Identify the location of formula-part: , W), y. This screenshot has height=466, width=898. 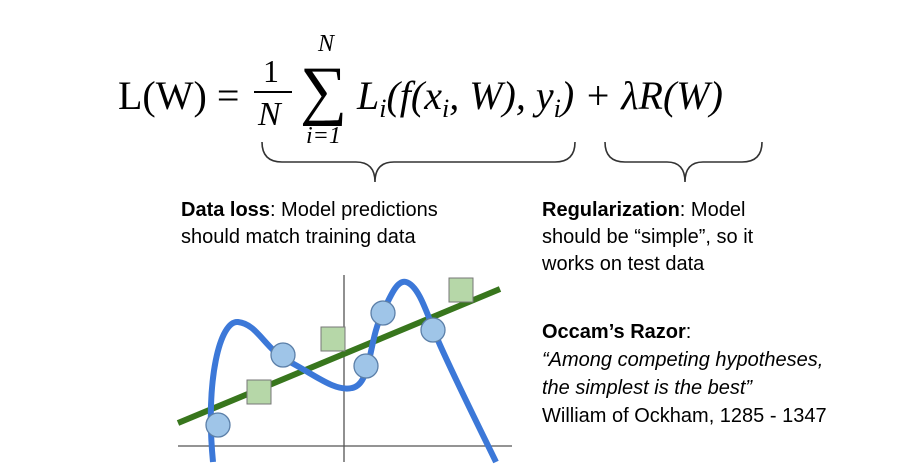
(501, 95).